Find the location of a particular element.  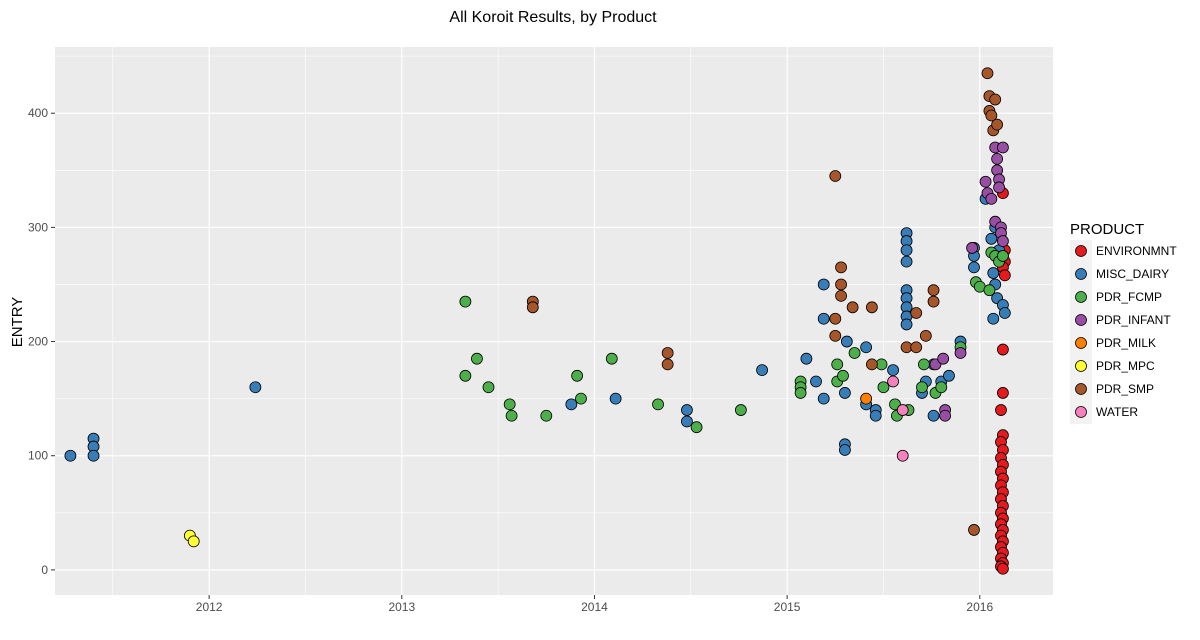

point-water is located at coordinates (902, 410).